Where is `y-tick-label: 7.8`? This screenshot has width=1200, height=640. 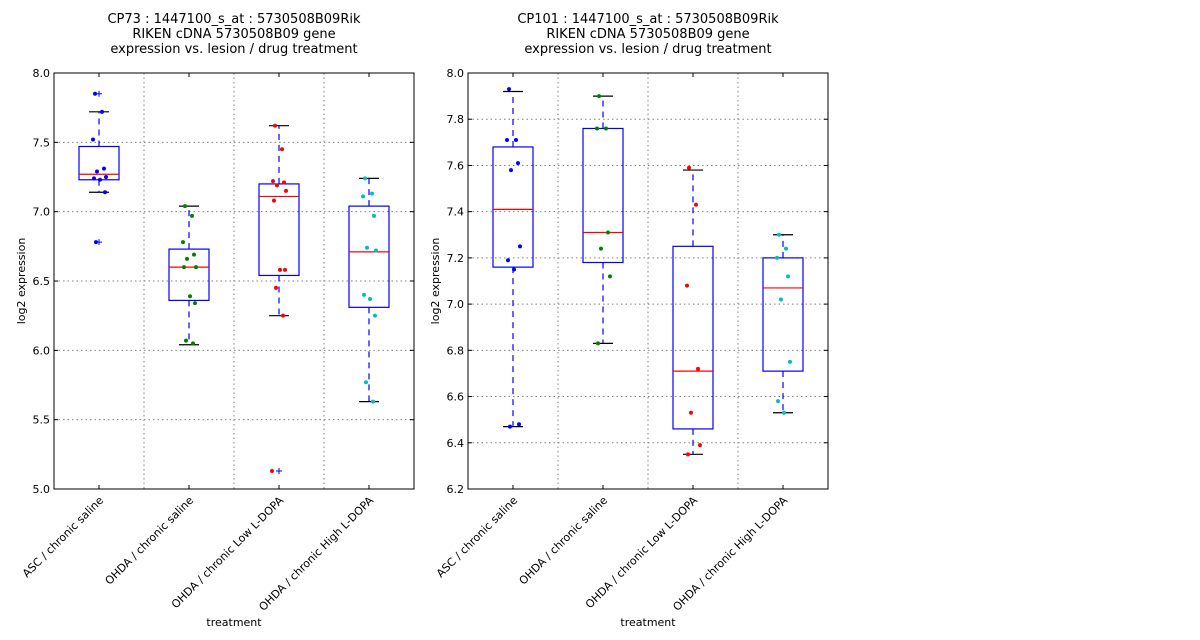
y-tick-label: 7.8 is located at coordinates (456, 119).